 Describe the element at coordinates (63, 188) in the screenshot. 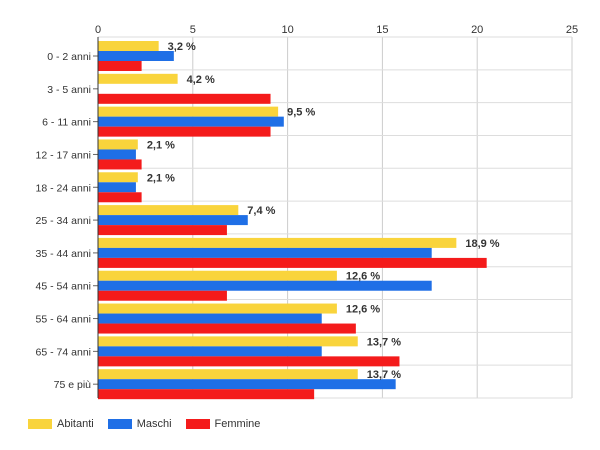

I see `y-tick-label: 18 - 24 anni` at that location.